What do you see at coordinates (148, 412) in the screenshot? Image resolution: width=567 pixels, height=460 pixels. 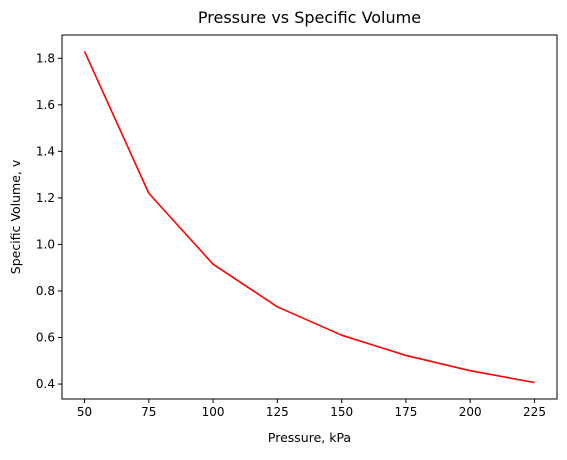 I see `x-tick-label: 75` at bounding box center [148, 412].